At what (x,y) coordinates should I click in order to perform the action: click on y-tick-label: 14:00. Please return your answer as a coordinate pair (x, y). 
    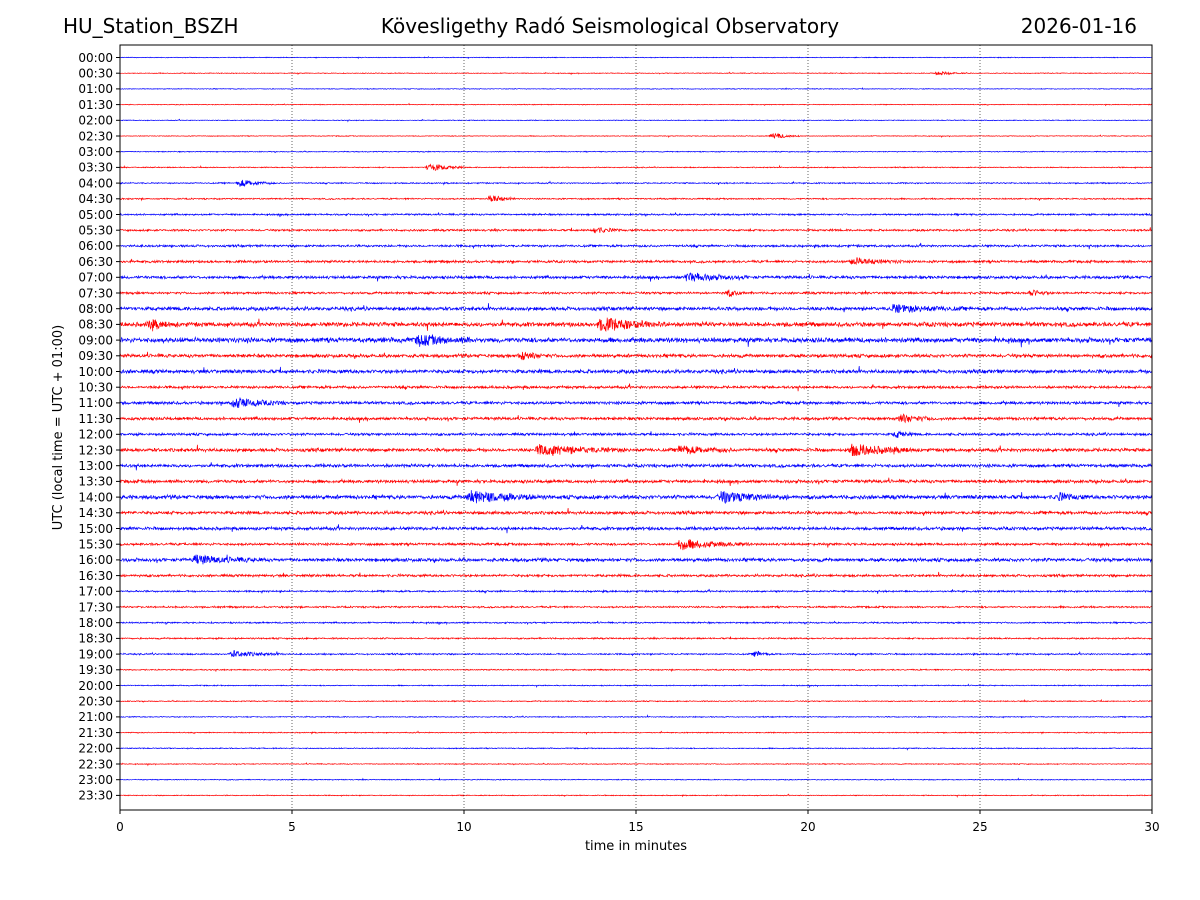
    Looking at the image, I should click on (95, 497).